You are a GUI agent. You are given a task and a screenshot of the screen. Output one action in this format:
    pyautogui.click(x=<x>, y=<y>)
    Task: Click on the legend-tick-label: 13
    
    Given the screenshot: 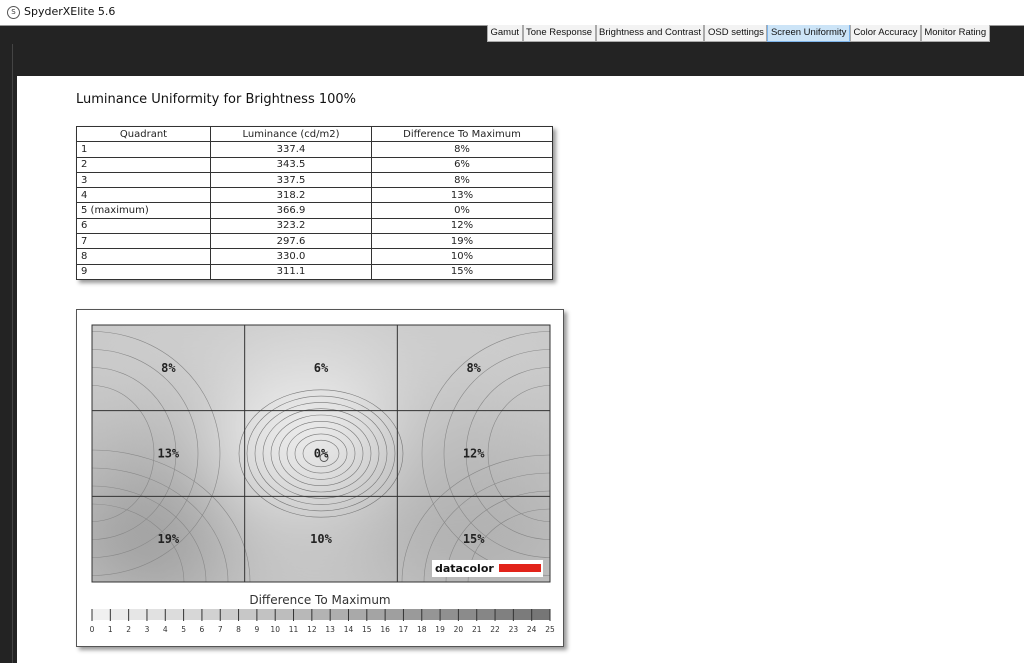 What is the action you would take?
    pyautogui.click(x=330, y=629)
    